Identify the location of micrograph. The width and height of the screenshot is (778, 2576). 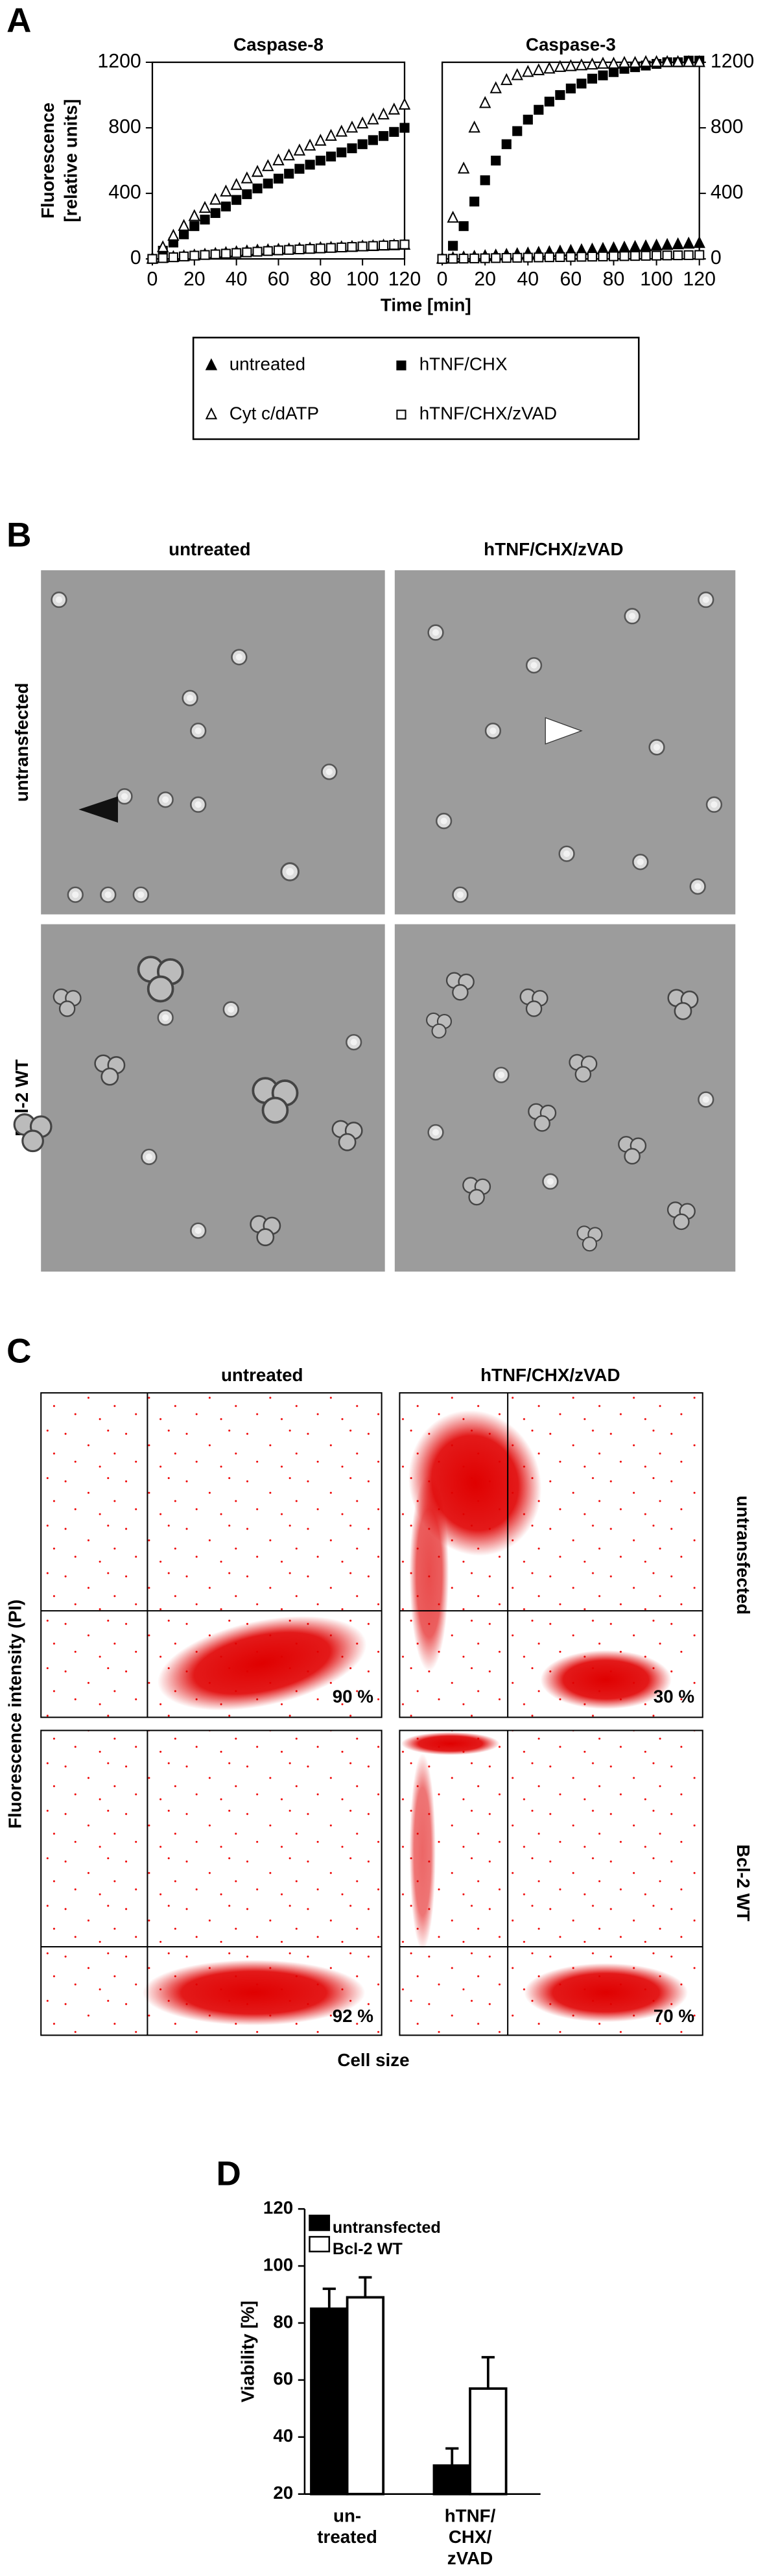
(199, 1098).